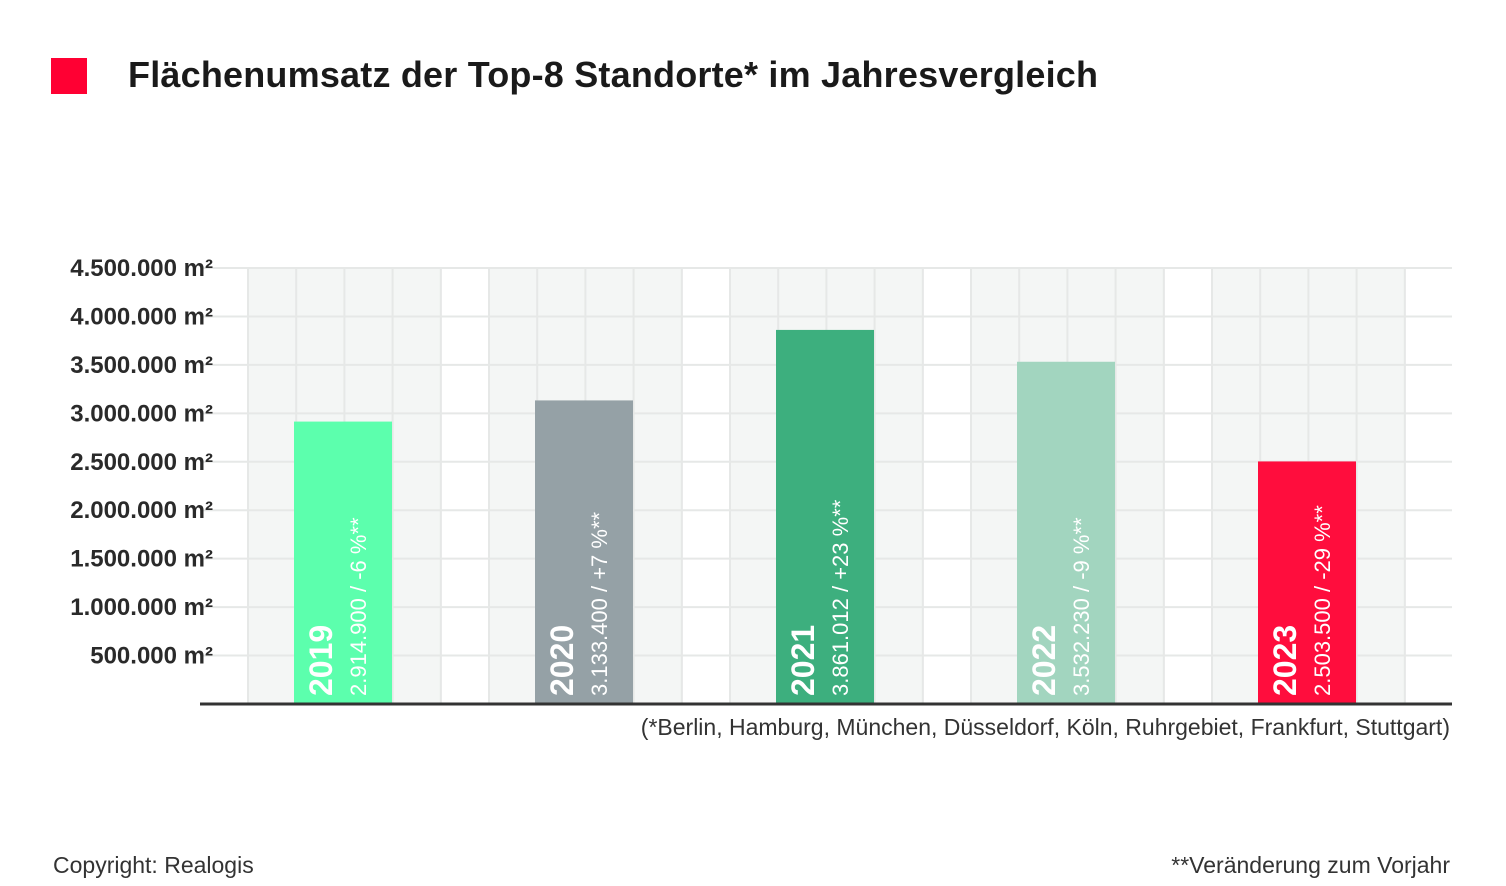 The image size is (1506, 886). What do you see at coordinates (141, 268) in the screenshot?
I see `y-tick-label: 4.500.000 m²` at bounding box center [141, 268].